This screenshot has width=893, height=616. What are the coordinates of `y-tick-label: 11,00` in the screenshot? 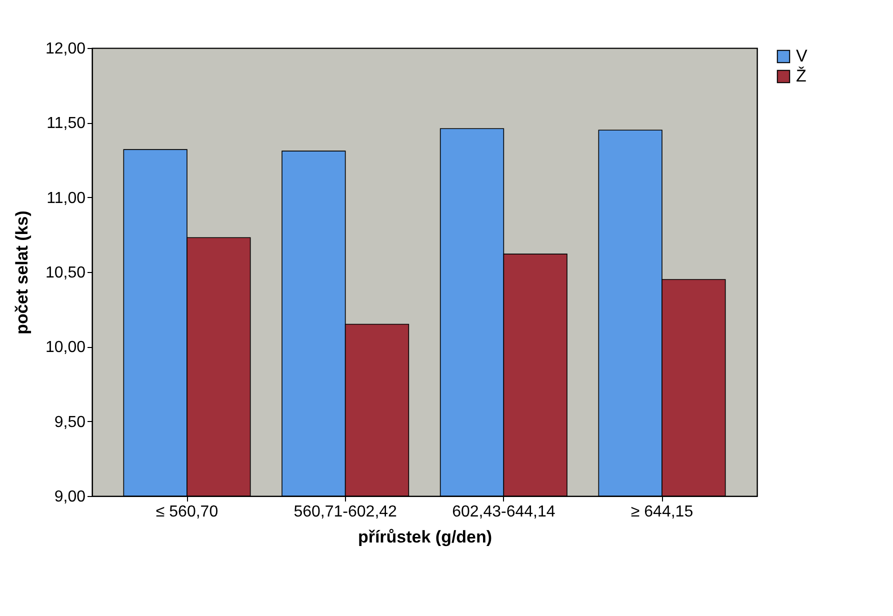 It's located at (66, 198).